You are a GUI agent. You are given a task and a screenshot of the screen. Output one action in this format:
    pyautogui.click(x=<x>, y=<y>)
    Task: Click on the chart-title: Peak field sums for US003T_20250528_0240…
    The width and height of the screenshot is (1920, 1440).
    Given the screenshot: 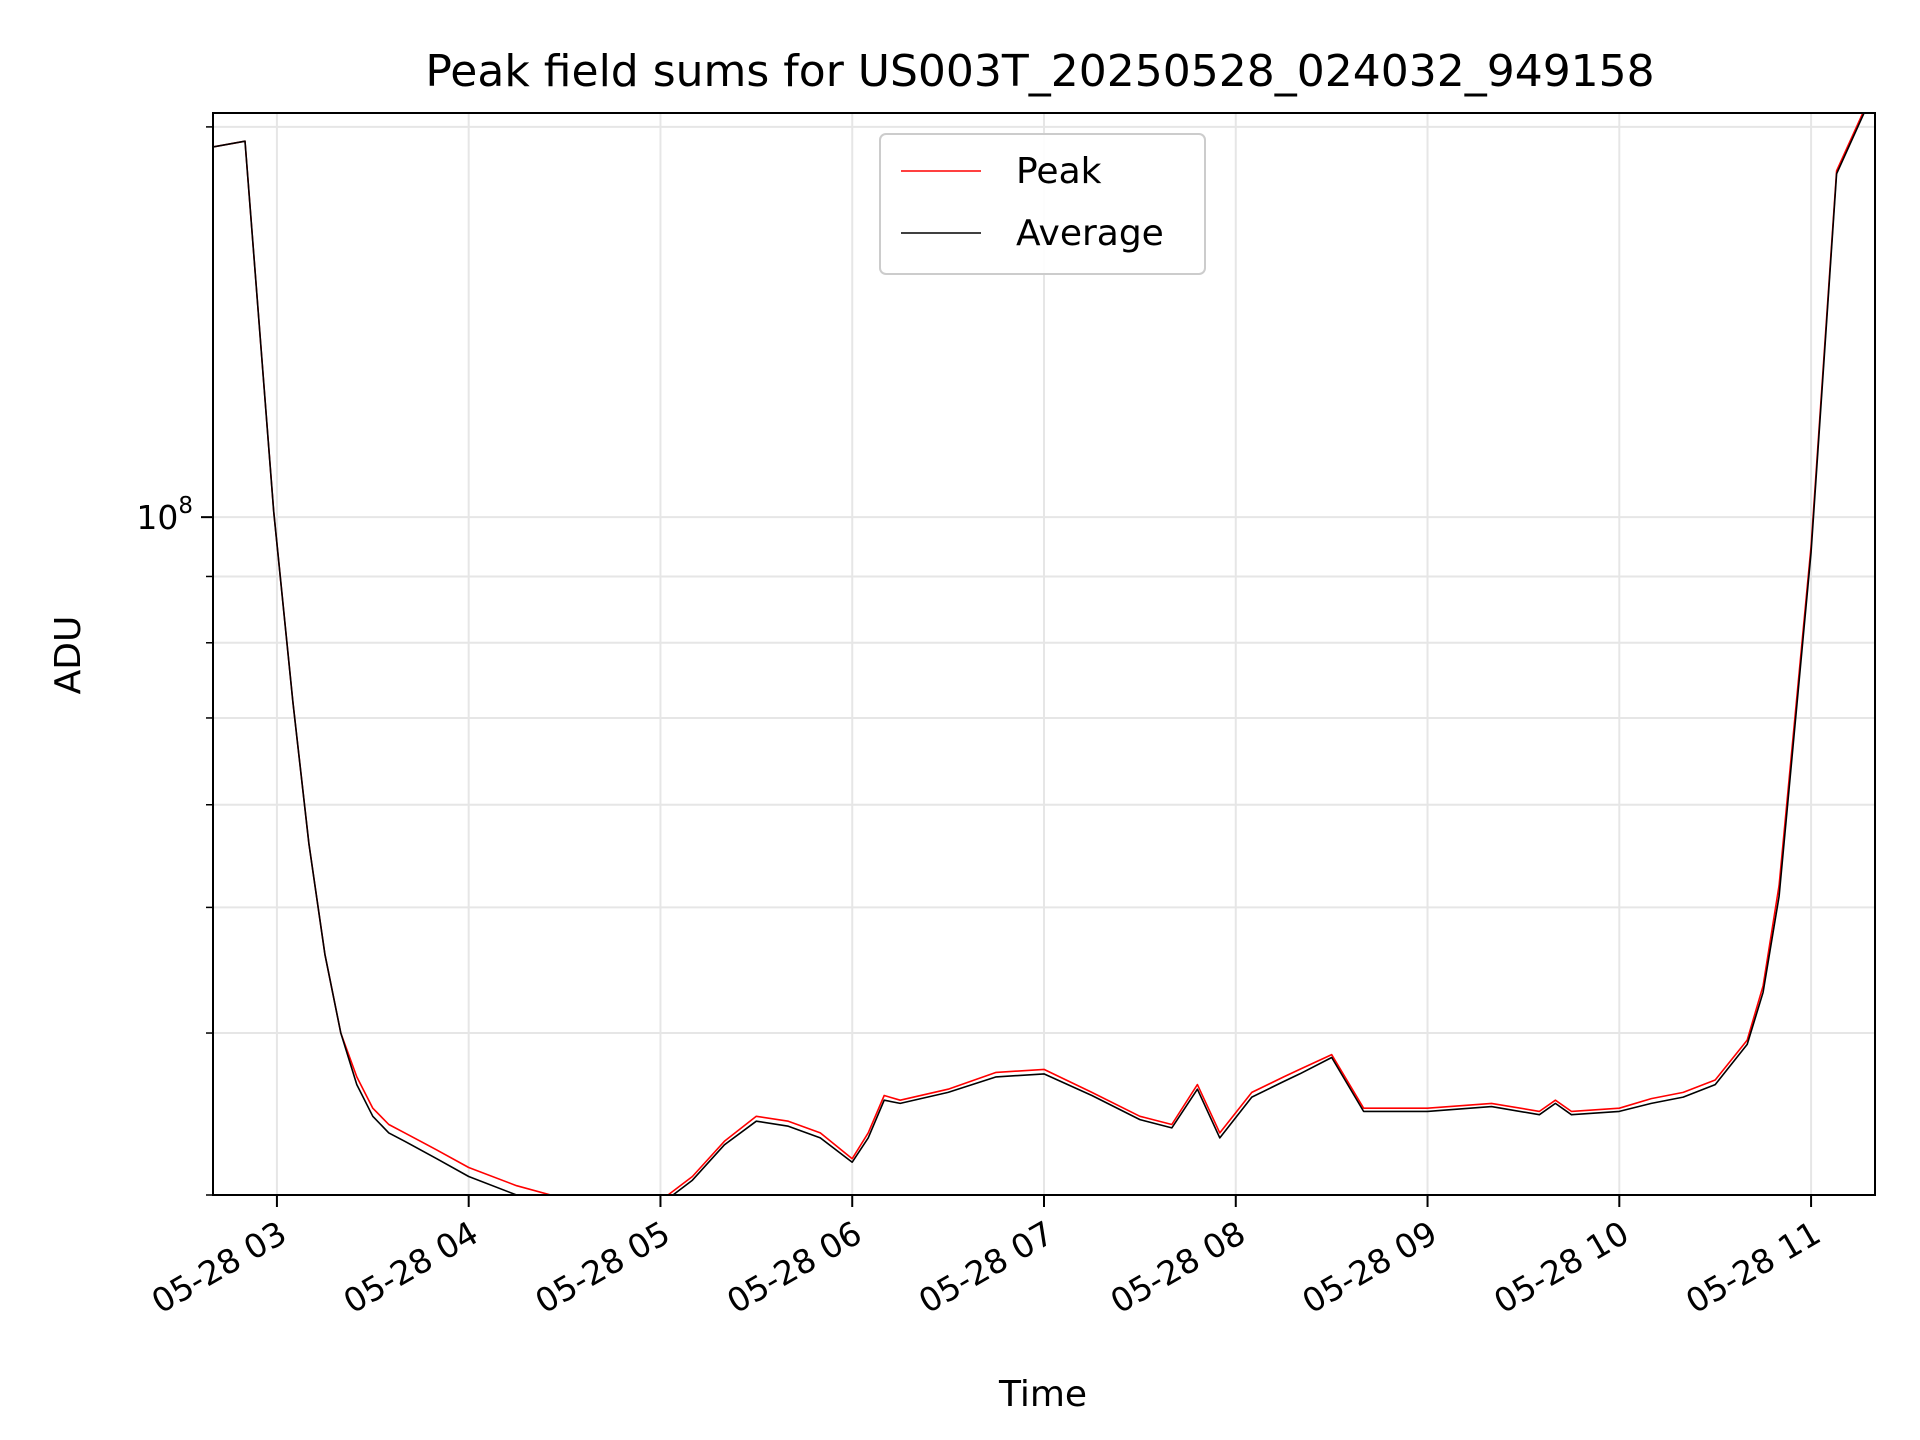 What is the action you would take?
    pyautogui.click(x=1039, y=71)
    